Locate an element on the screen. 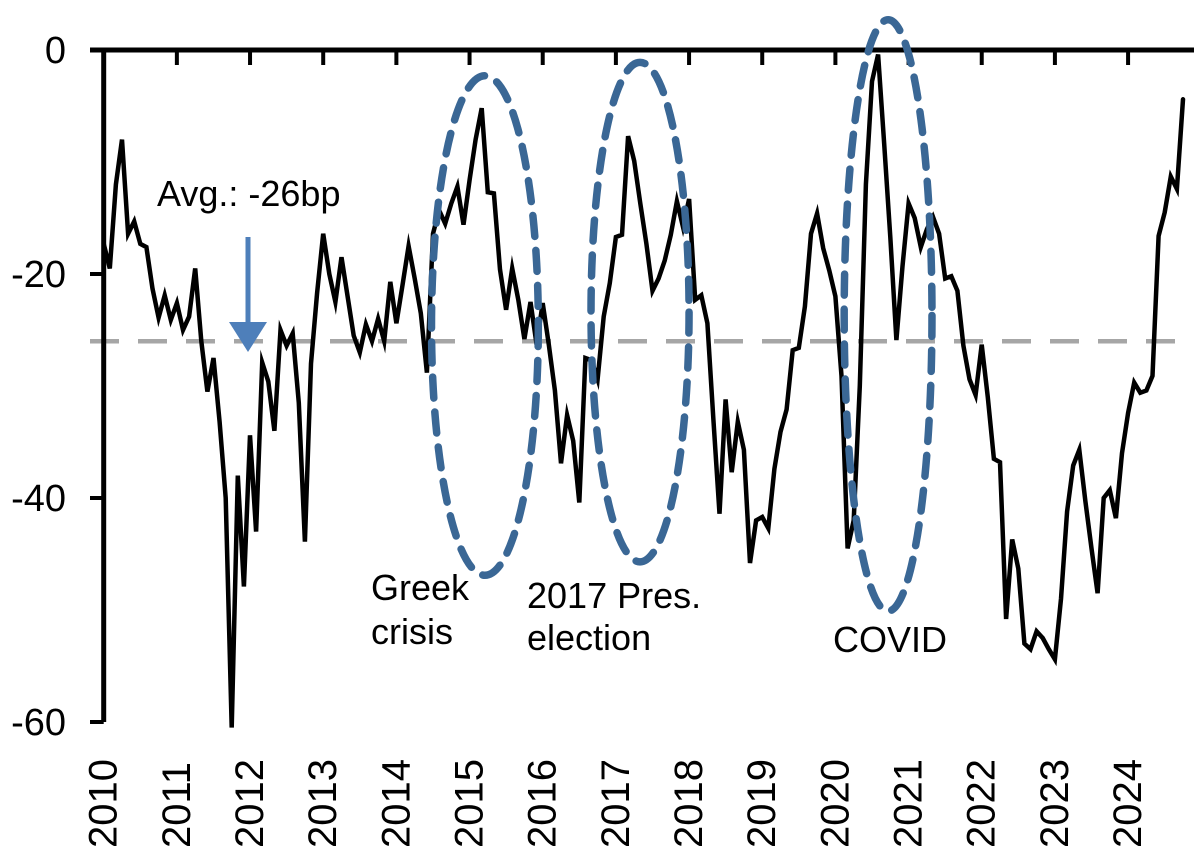  x-axis-label-2011: 2011 is located at coordinates (177, 805).